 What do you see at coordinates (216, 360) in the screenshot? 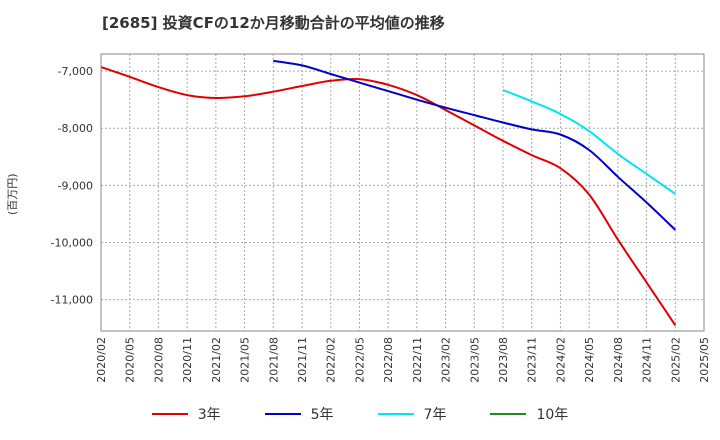
I see `x-tick-label: 2021/02` at bounding box center [216, 360].